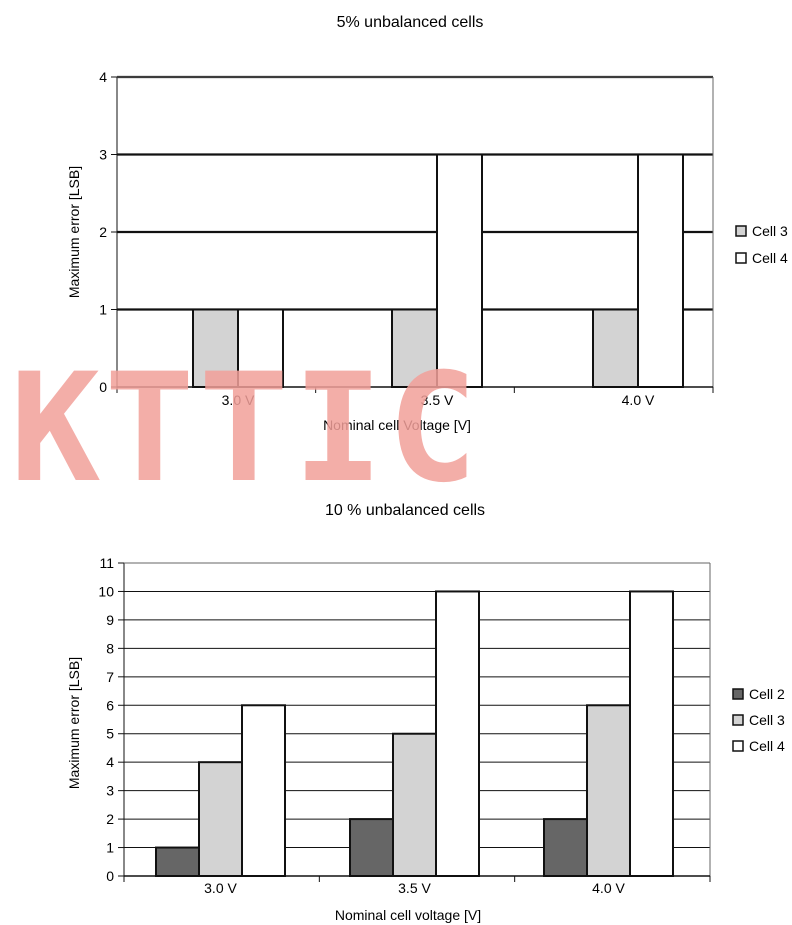 The height and width of the screenshot is (925, 792). I want to click on y-tick-label: 5, so click(110, 734).